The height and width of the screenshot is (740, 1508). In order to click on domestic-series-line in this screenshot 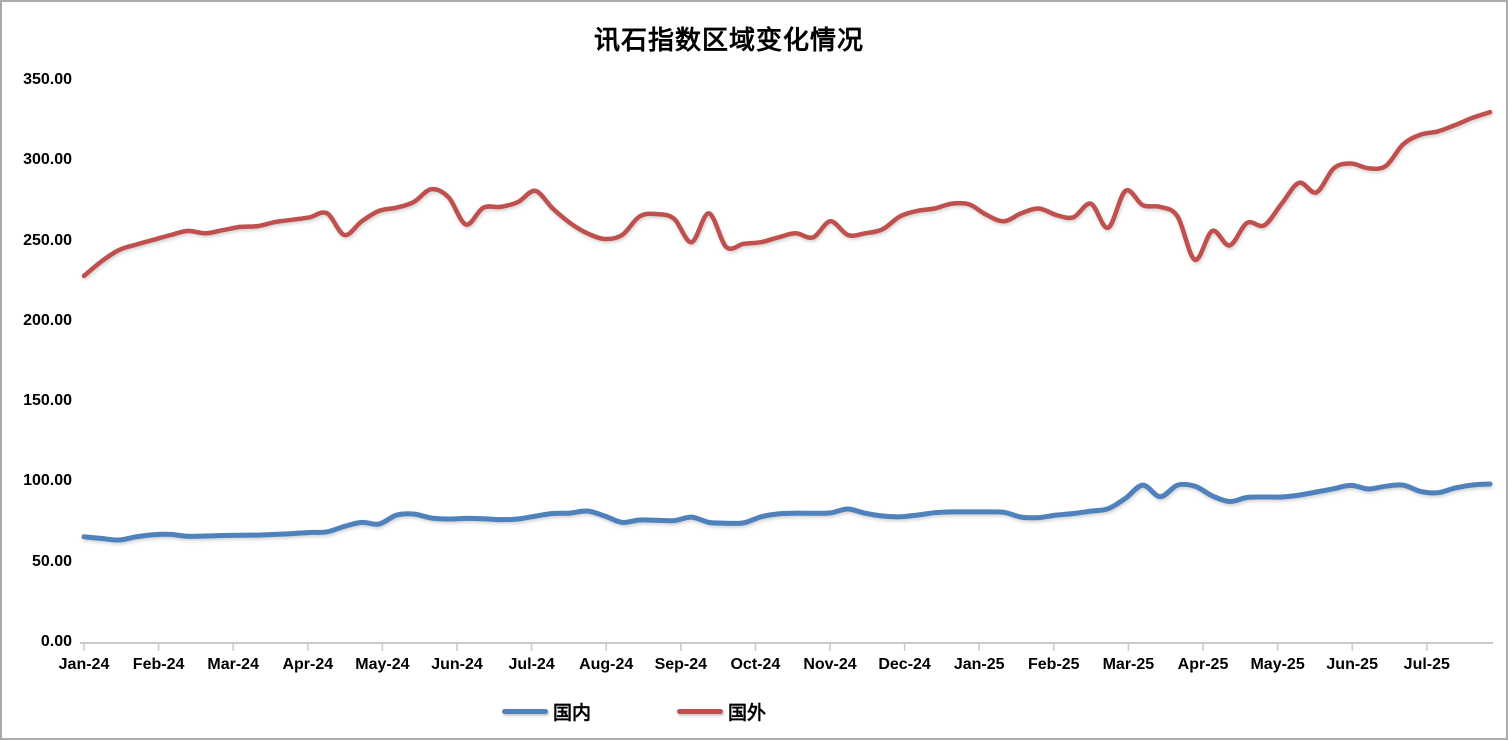, I will do `click(787, 512)`.